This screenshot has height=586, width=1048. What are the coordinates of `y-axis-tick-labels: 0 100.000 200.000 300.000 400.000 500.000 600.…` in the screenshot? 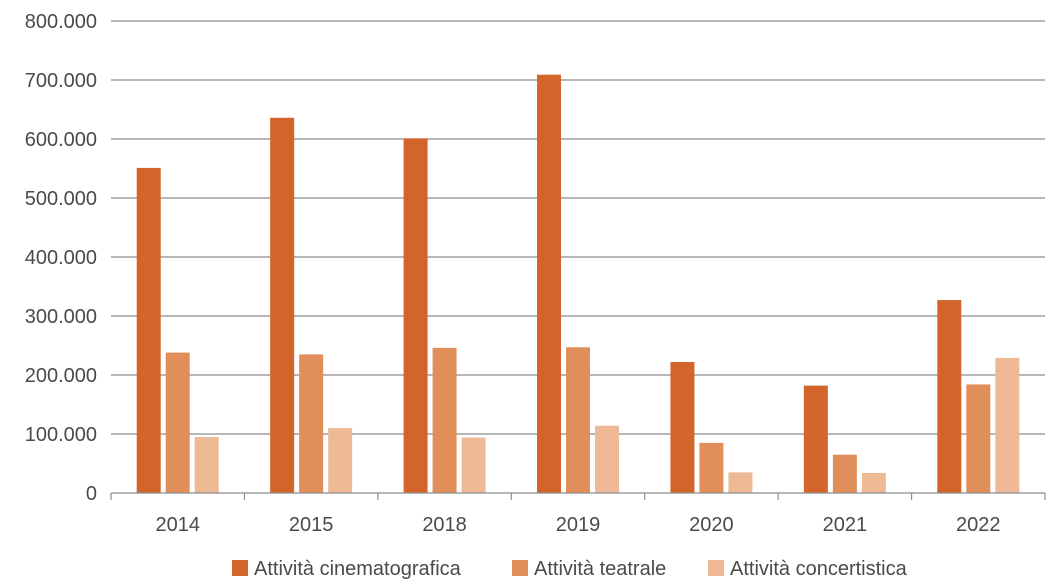 It's located at (61, 258).